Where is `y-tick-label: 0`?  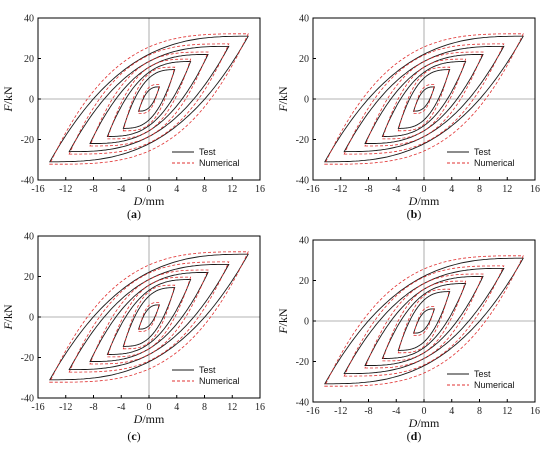
y-tick-label: 0 is located at coordinates (306, 100).